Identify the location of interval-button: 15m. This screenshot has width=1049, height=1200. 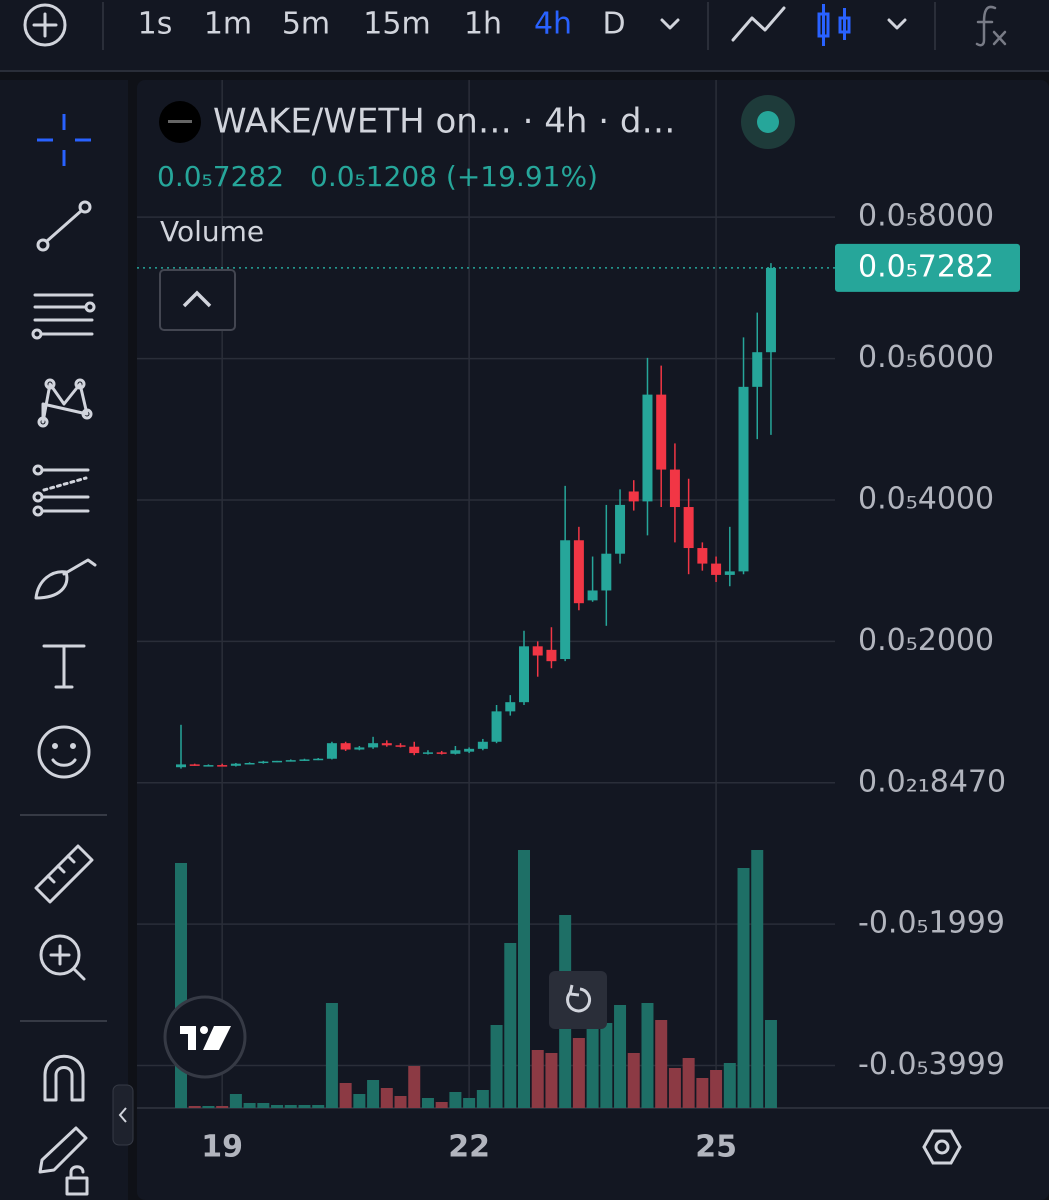
(396, 24).